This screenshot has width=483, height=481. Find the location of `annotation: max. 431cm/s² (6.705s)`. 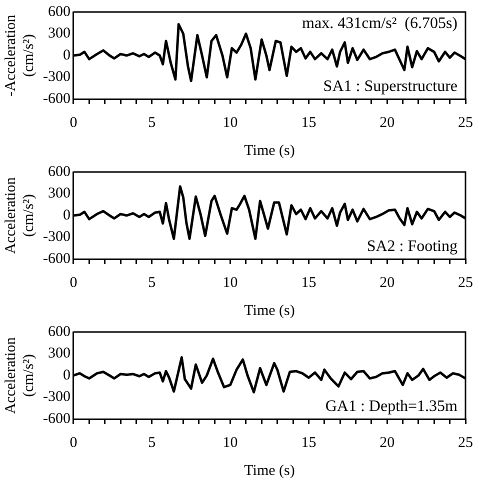

annotation: max. 431cm/s² (6.705s) is located at coordinates (380, 23).